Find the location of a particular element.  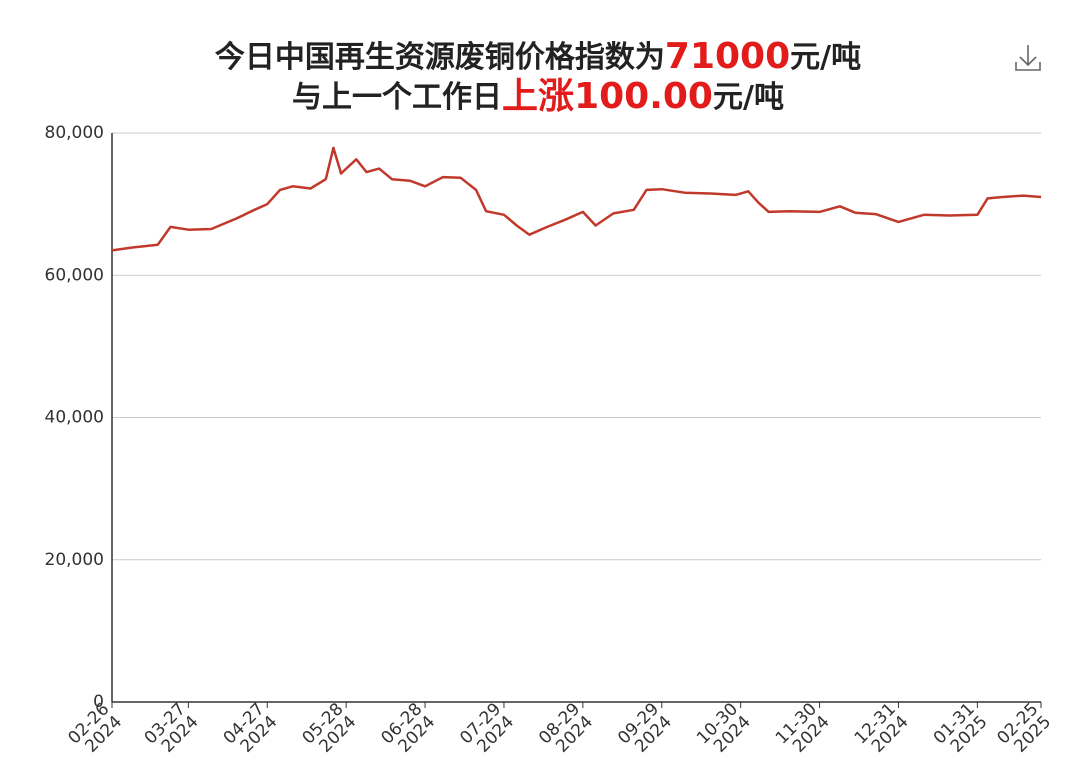

chart-subtitle: 与上一个工作日上涨100.00元/吨 is located at coordinates (538, 96).